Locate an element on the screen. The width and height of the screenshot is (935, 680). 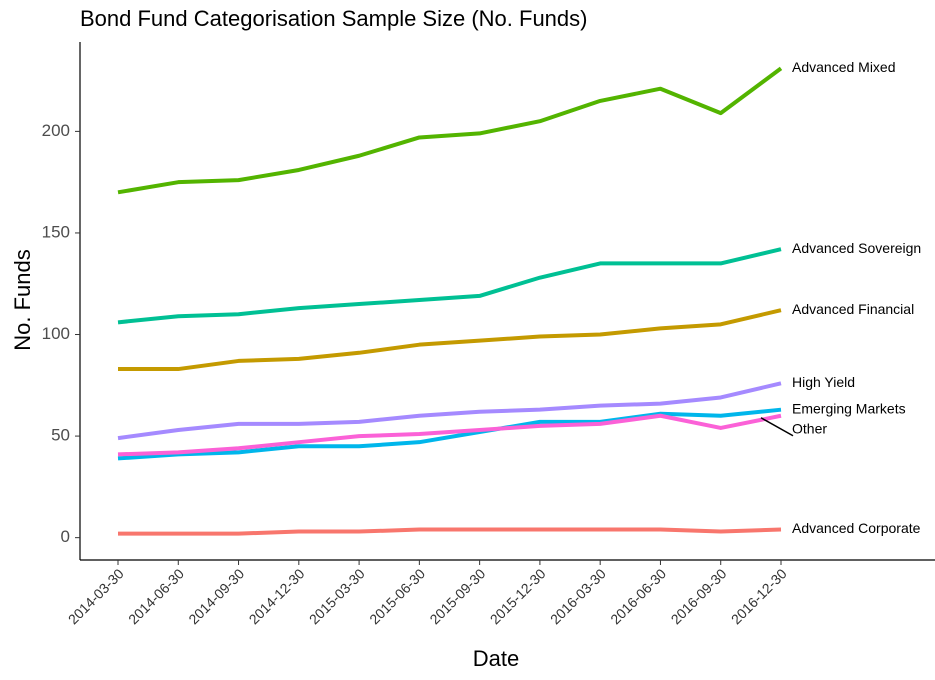
y-tick-label: 150 is located at coordinates (56, 231).